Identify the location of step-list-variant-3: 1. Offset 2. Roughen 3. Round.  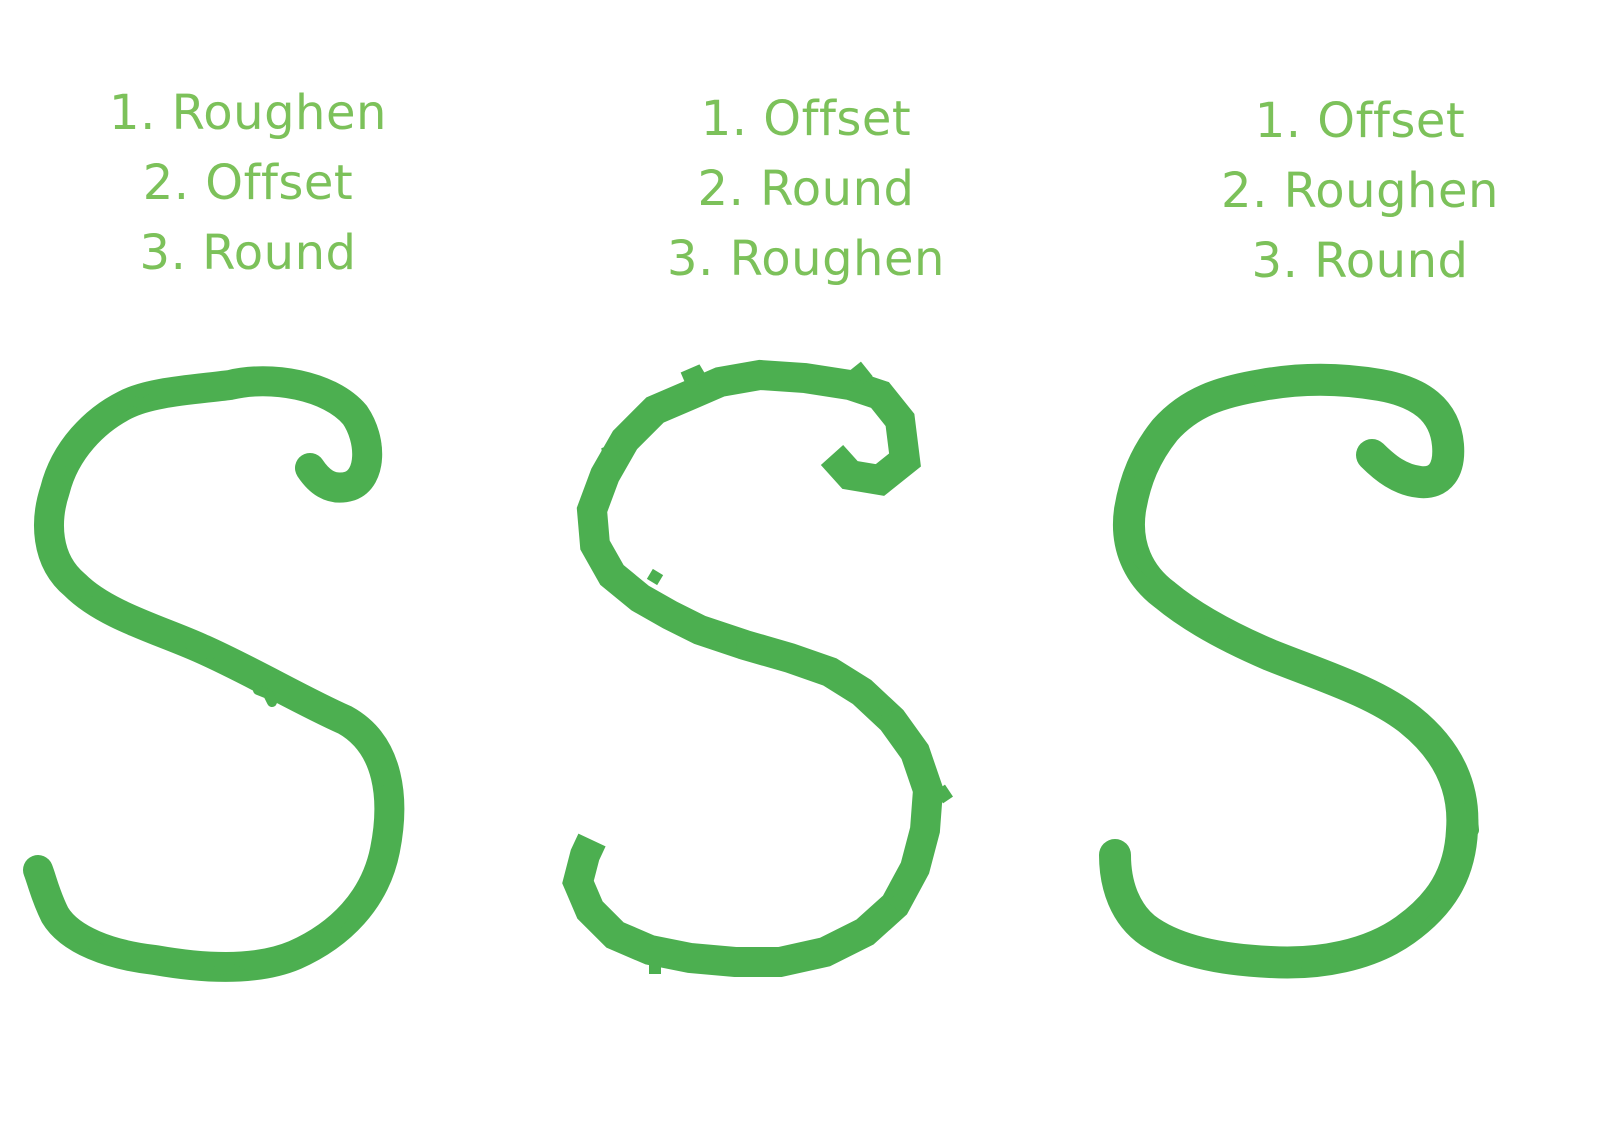
(1360, 191).